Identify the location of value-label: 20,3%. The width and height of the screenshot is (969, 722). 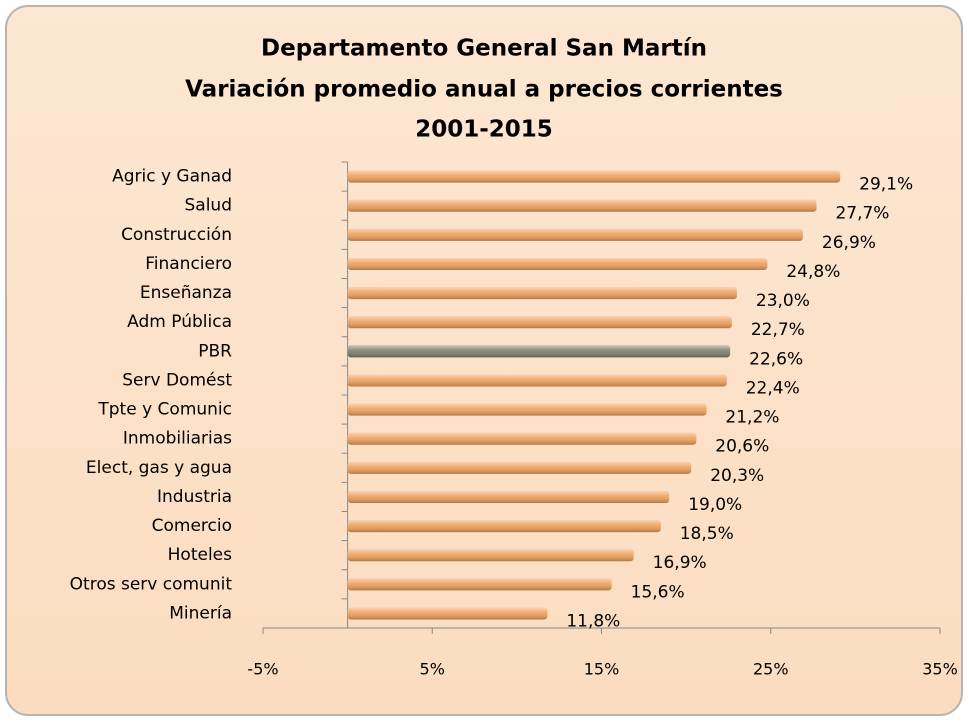
(737, 476).